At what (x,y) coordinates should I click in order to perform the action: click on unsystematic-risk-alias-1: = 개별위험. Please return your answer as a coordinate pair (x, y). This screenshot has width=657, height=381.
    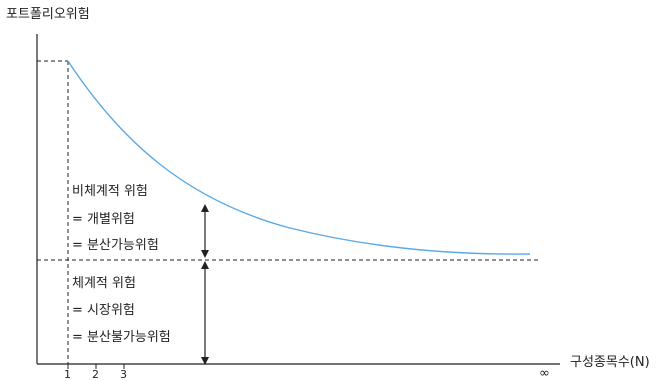
    Looking at the image, I should click on (103, 219).